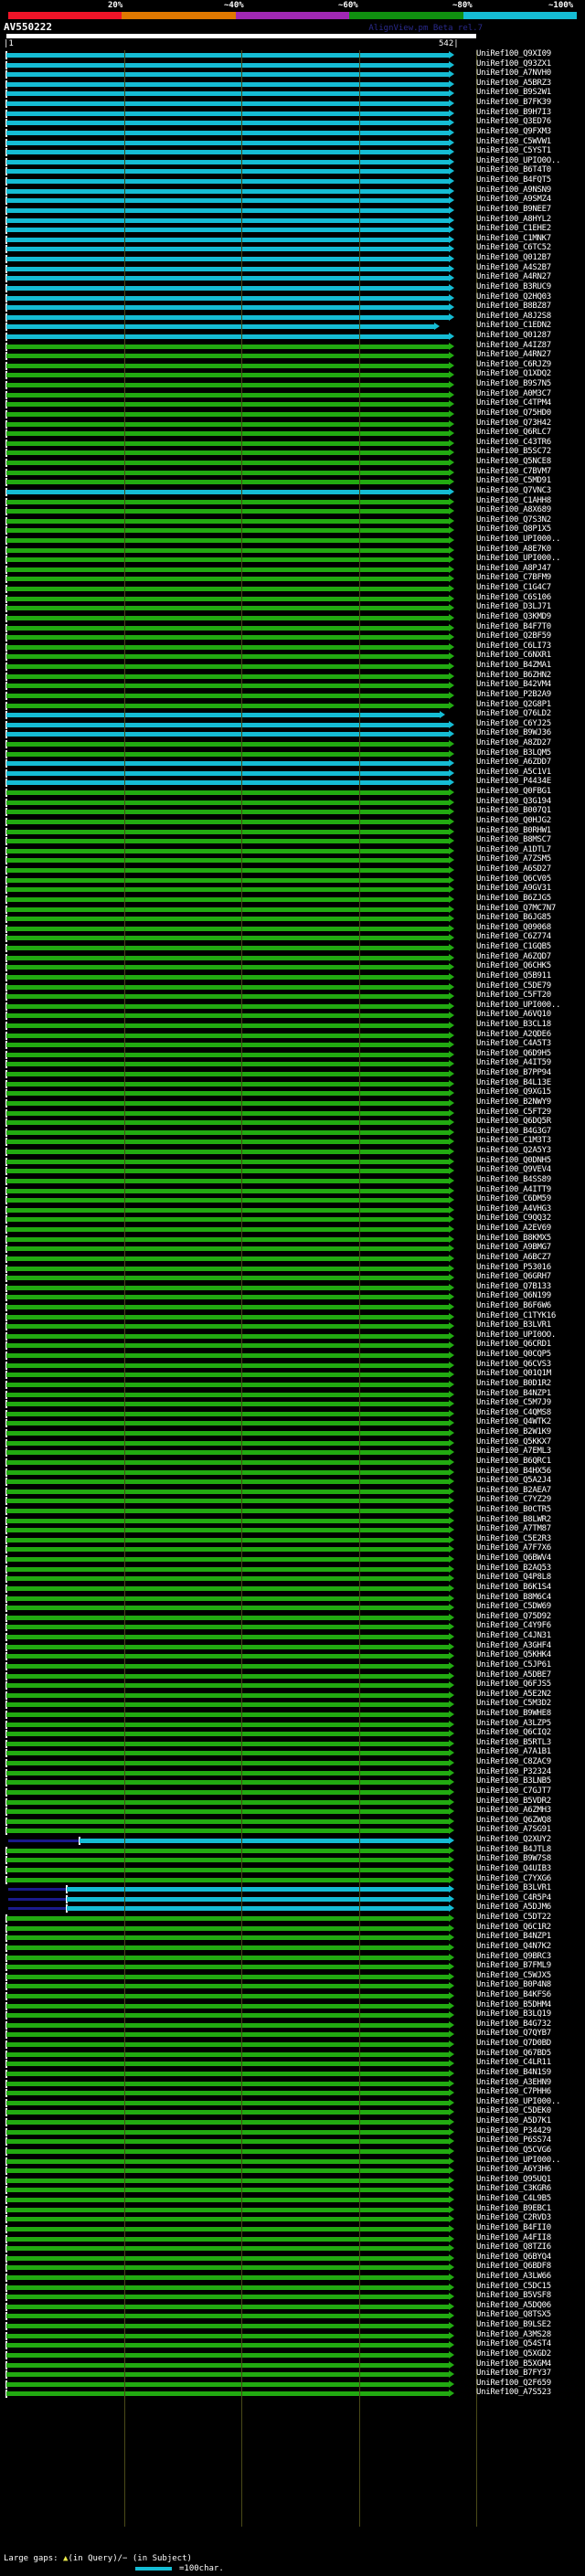 The image size is (585, 2576). Describe the element at coordinates (513, 141) in the screenshot. I see `hit-accession-label: UniRef100_C5WVW1` at that location.